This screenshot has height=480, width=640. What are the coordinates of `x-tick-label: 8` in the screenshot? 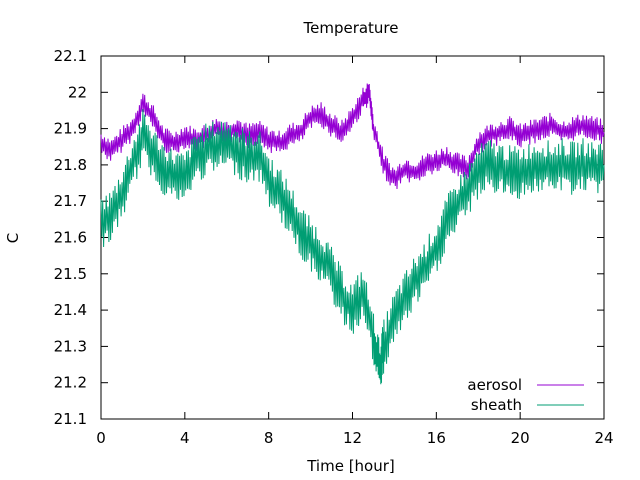 It's located at (269, 438).